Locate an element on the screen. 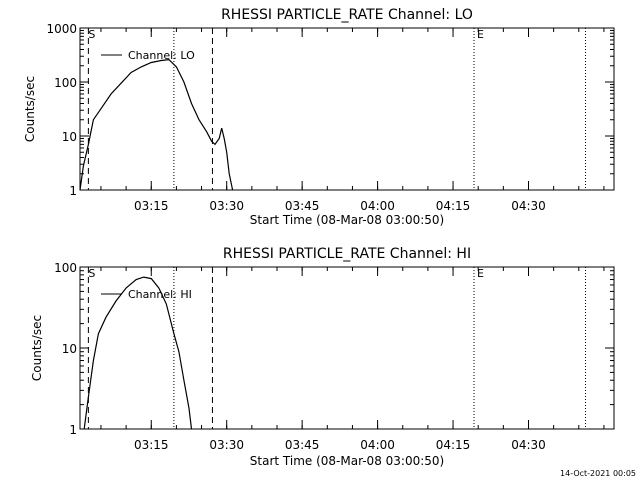  panel2-y-tick-label: 100 is located at coordinates (65, 268).